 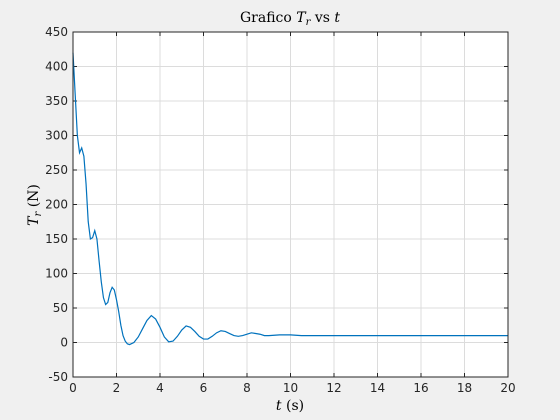 What do you see at coordinates (58, 377) in the screenshot?
I see `y-tick-label: -50` at bounding box center [58, 377].